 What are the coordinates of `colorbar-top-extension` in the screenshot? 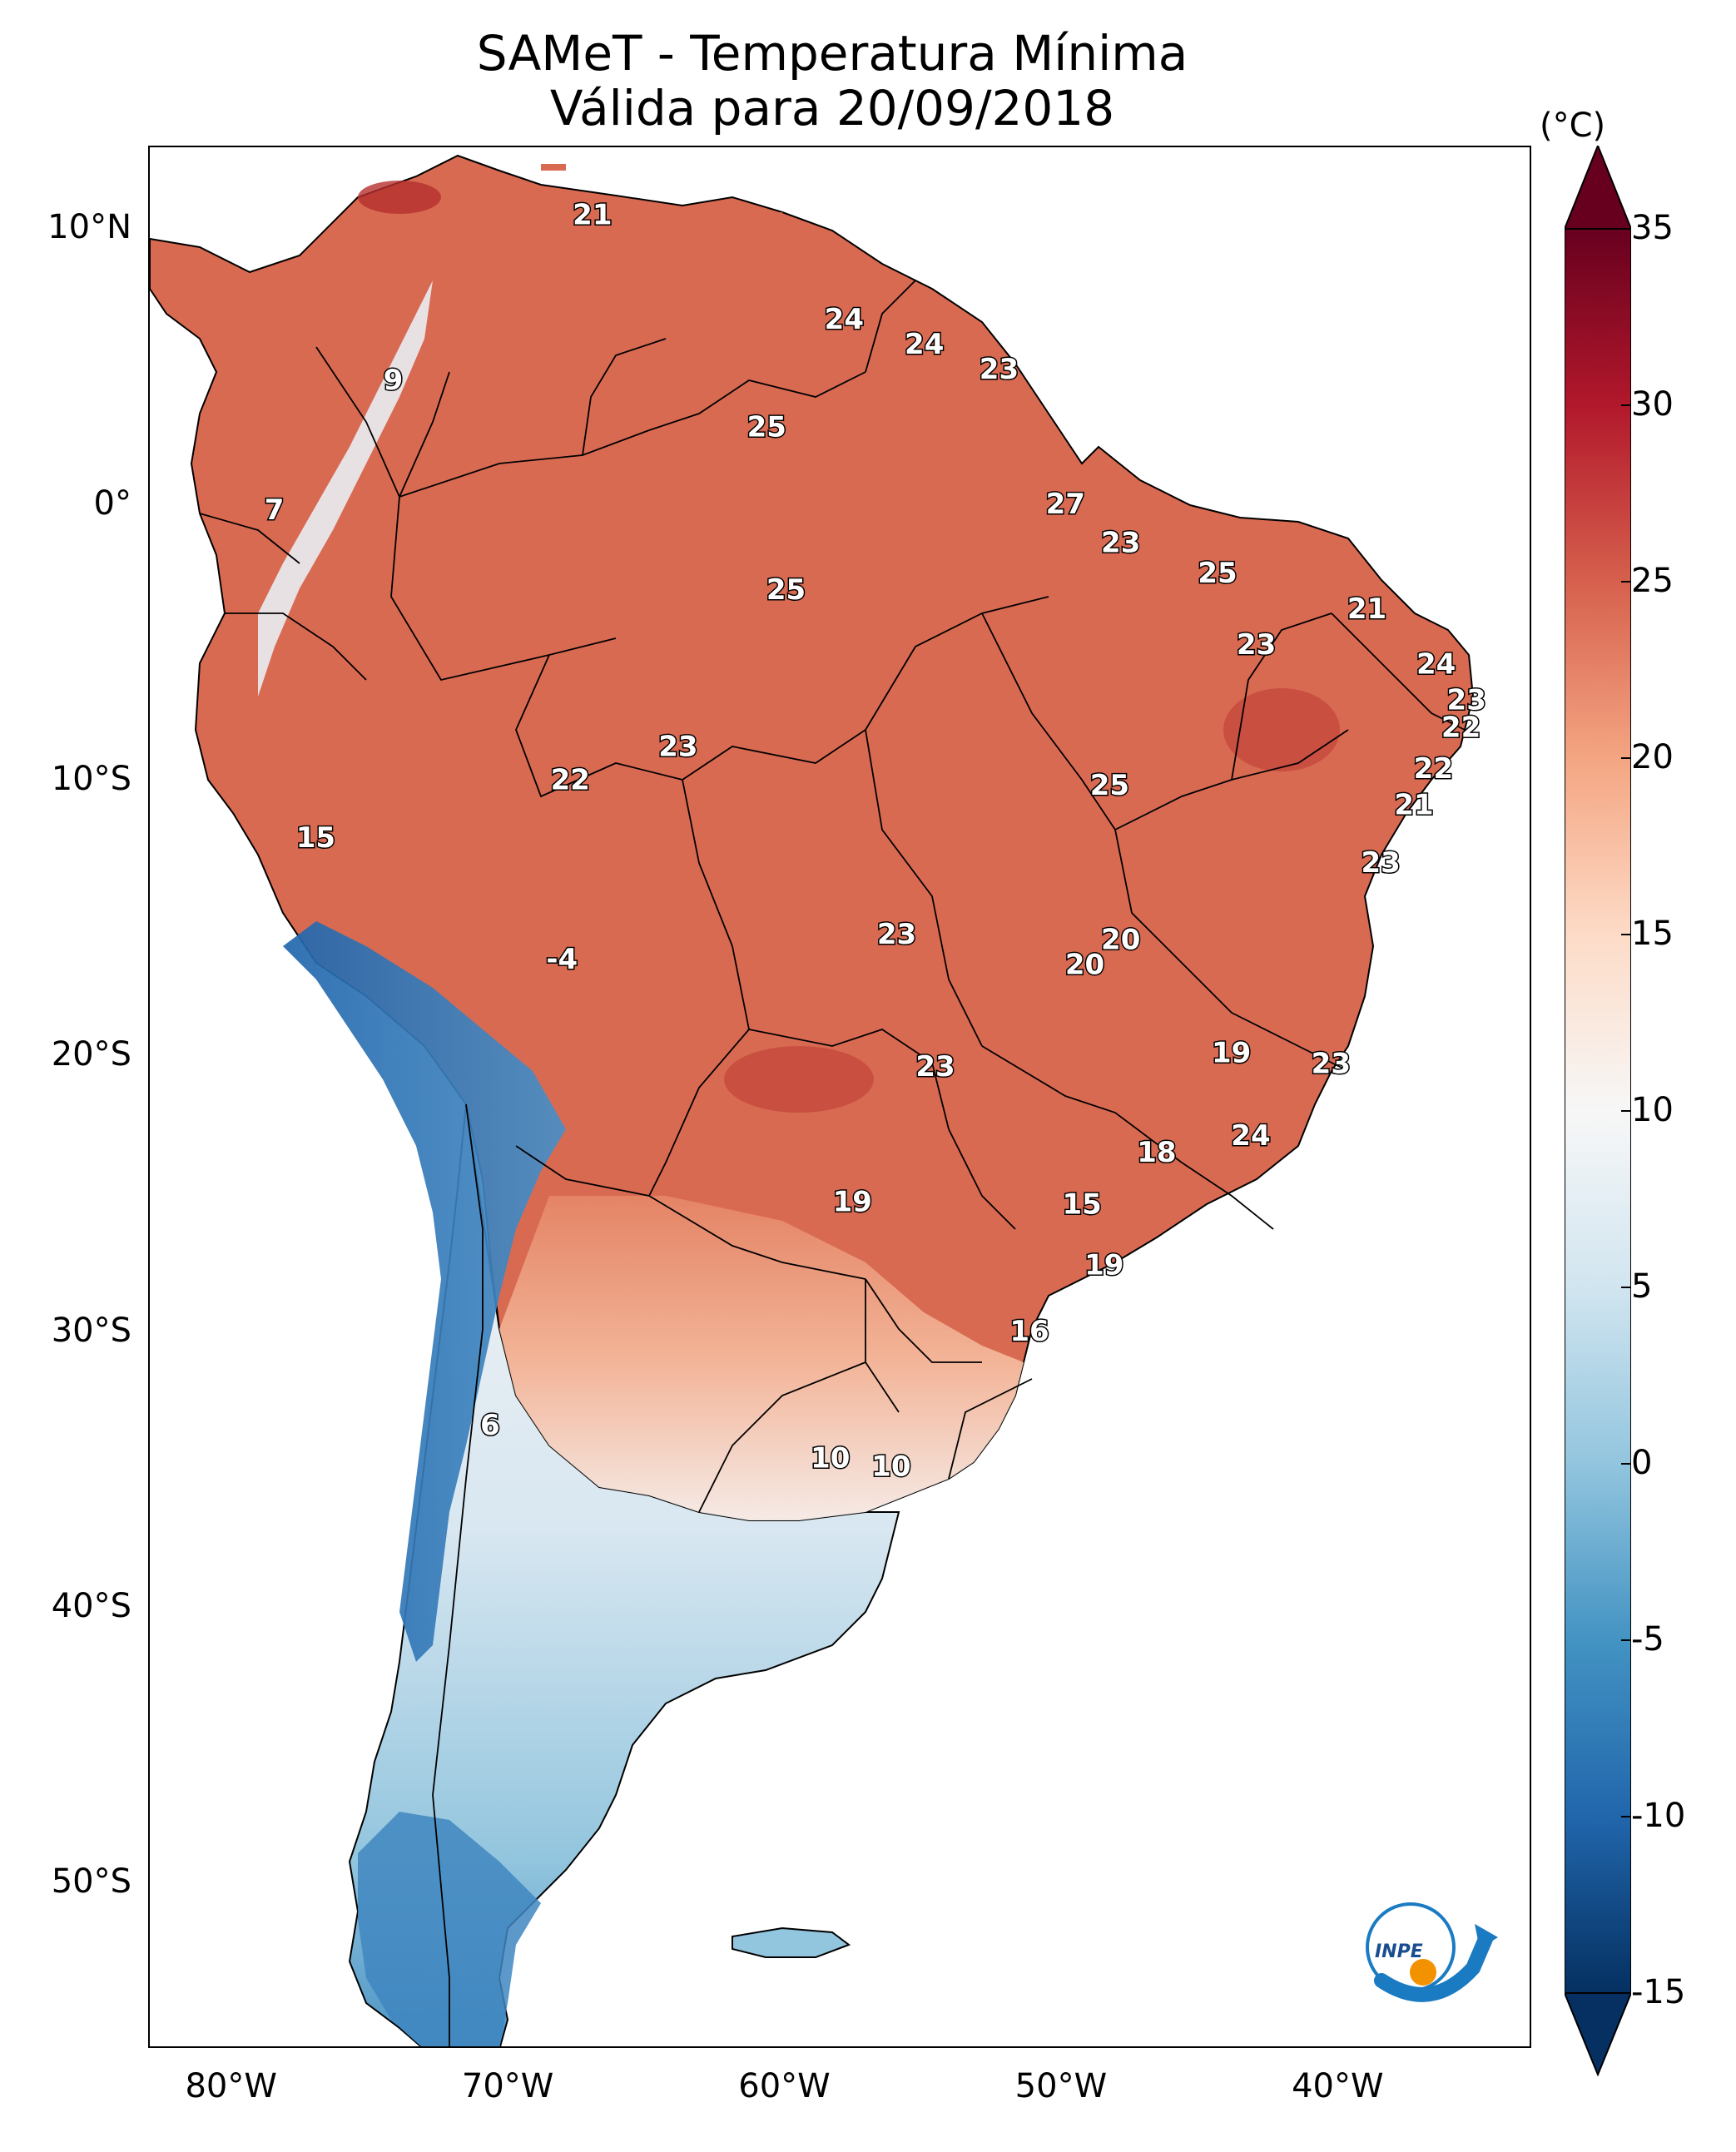 It's located at (1598, 188).